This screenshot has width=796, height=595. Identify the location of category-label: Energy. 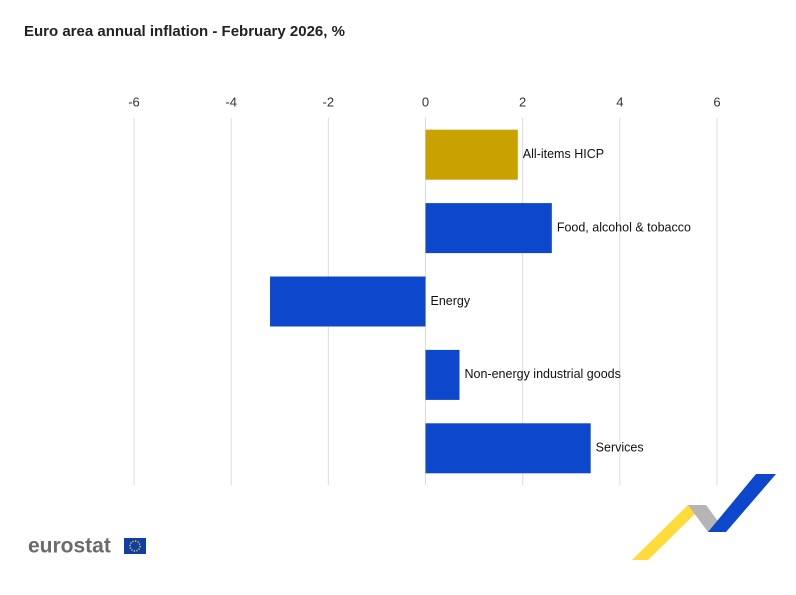
(451, 301).